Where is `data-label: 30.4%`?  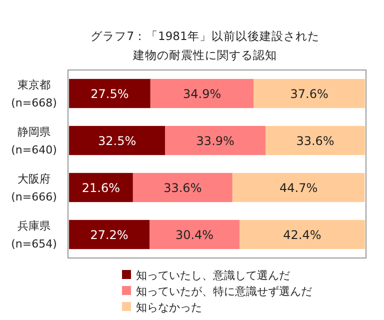 data-label: 30.4% is located at coordinates (194, 235).